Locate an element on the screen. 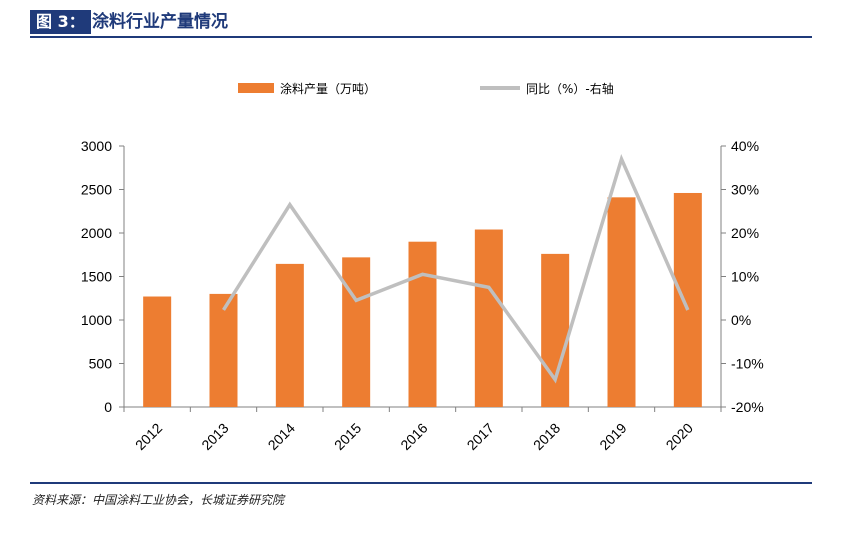 The width and height of the screenshot is (844, 534). legend-label-line: 同比（%）-右轴 is located at coordinates (570, 88).